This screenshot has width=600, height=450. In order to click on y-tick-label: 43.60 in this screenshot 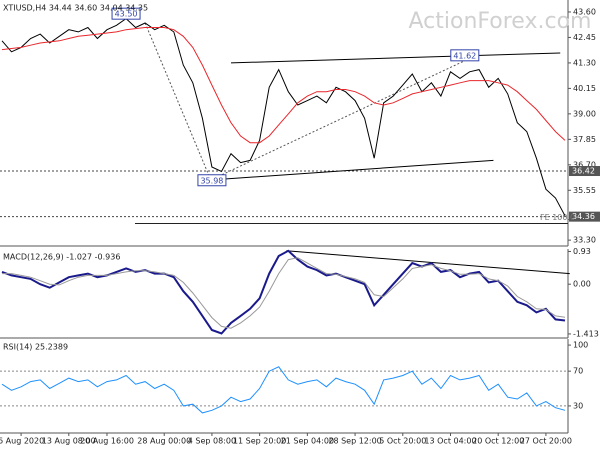, I will do `click(584, 11)`.